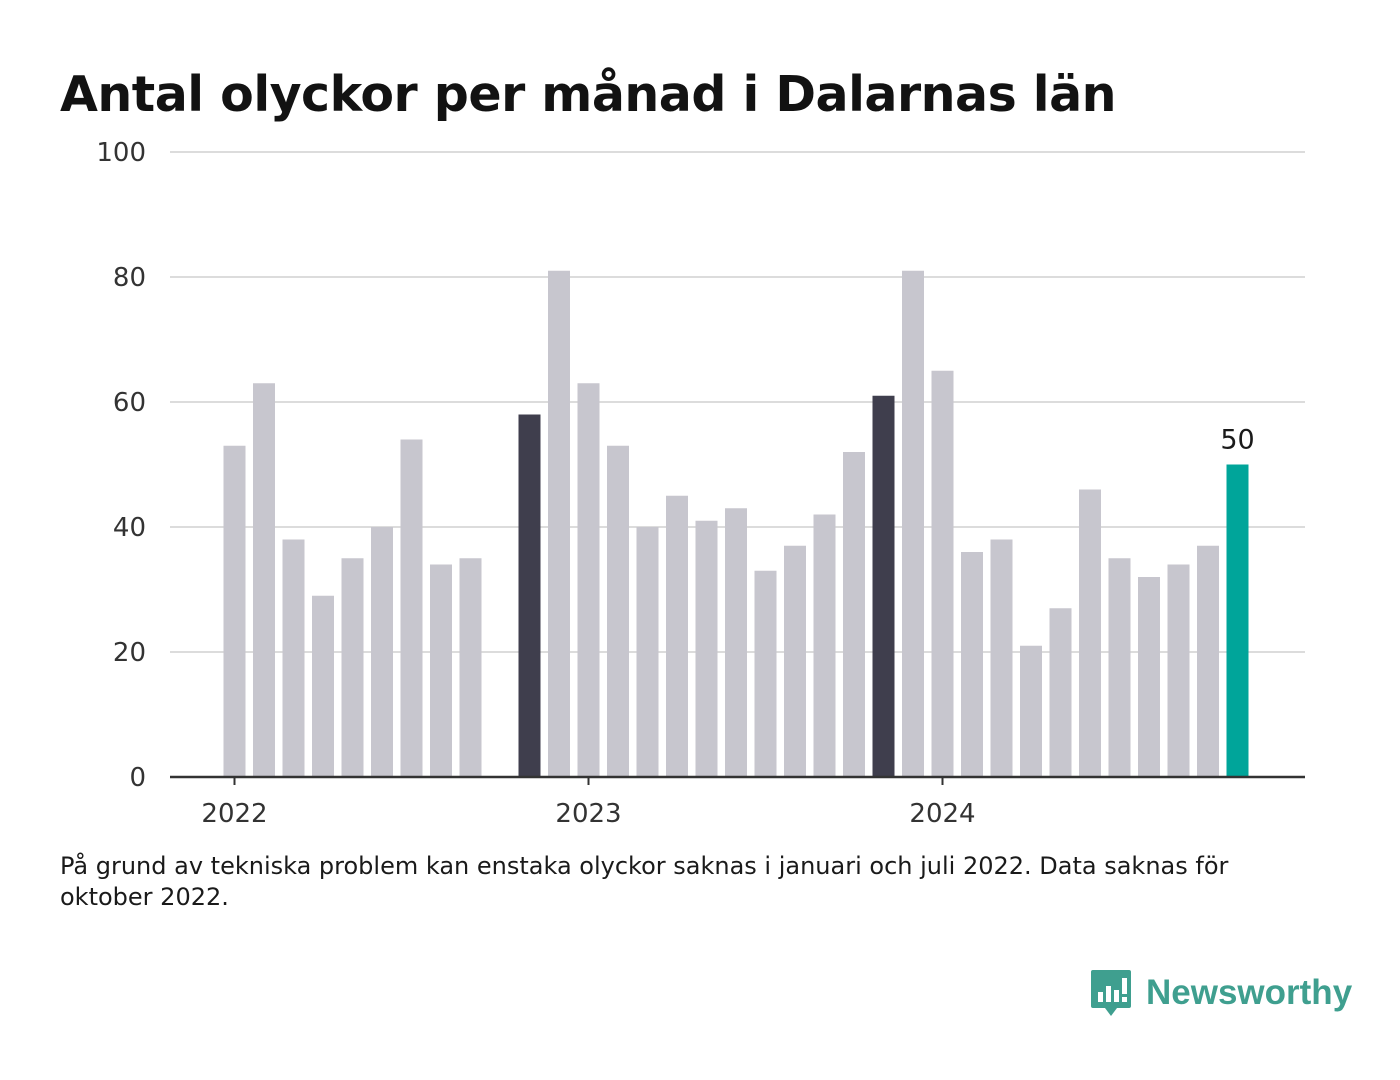  What do you see at coordinates (588, 94) in the screenshot?
I see `chart-title: Antal olyckor per månad i Dalarnas län` at bounding box center [588, 94].